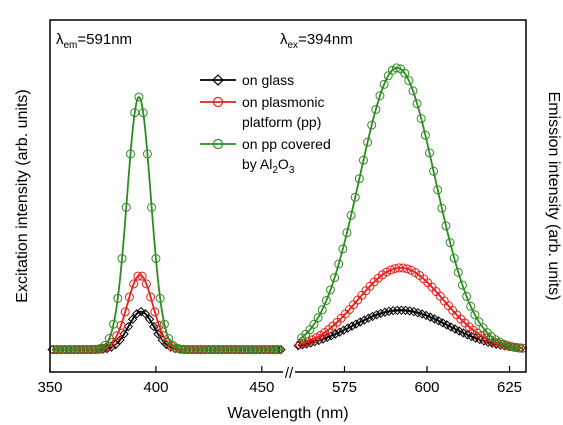 Image resolution: width=563 pixels, height=425 pixels. What do you see at coordinates (268, 80) in the screenshot?
I see `legend-label: on glass` at bounding box center [268, 80].